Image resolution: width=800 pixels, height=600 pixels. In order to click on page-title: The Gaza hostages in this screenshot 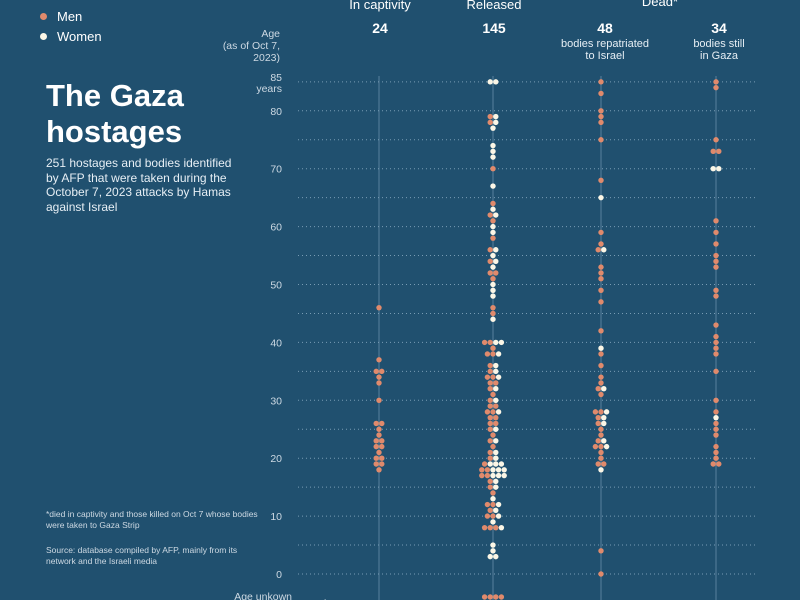, I will do `click(115, 113)`.